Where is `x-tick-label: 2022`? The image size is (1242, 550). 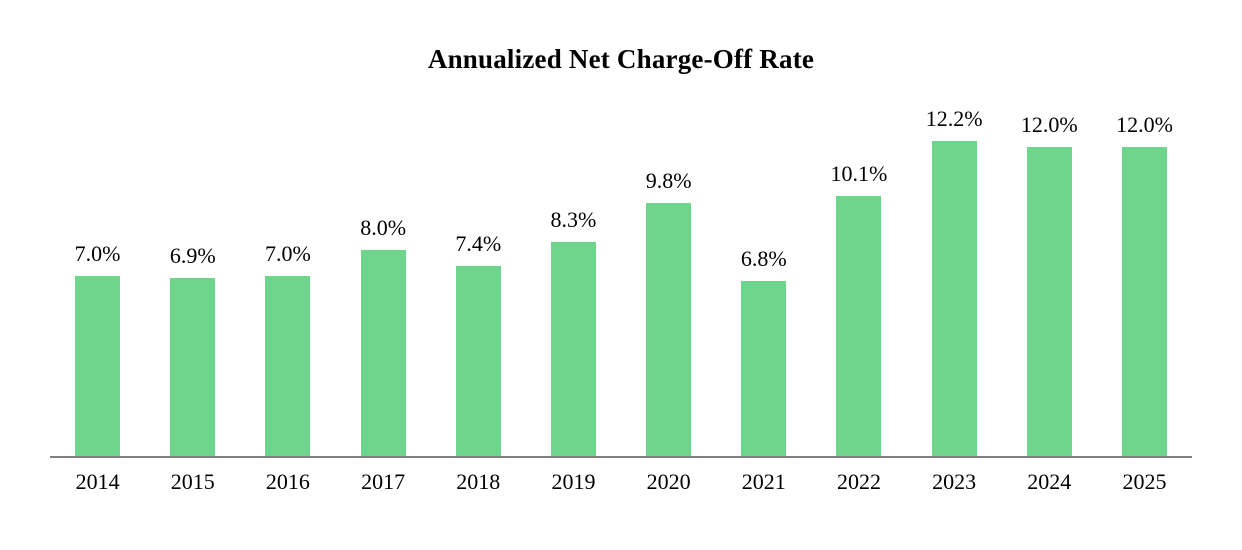 x-tick-label: 2022 is located at coordinates (858, 481).